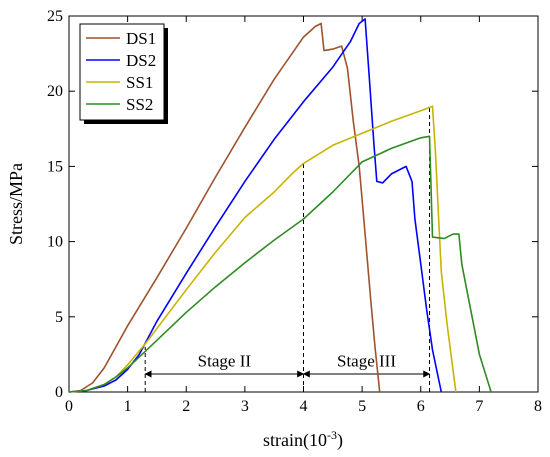  What do you see at coordinates (362, 406) in the screenshot?
I see `x-tick-label: 5` at bounding box center [362, 406].